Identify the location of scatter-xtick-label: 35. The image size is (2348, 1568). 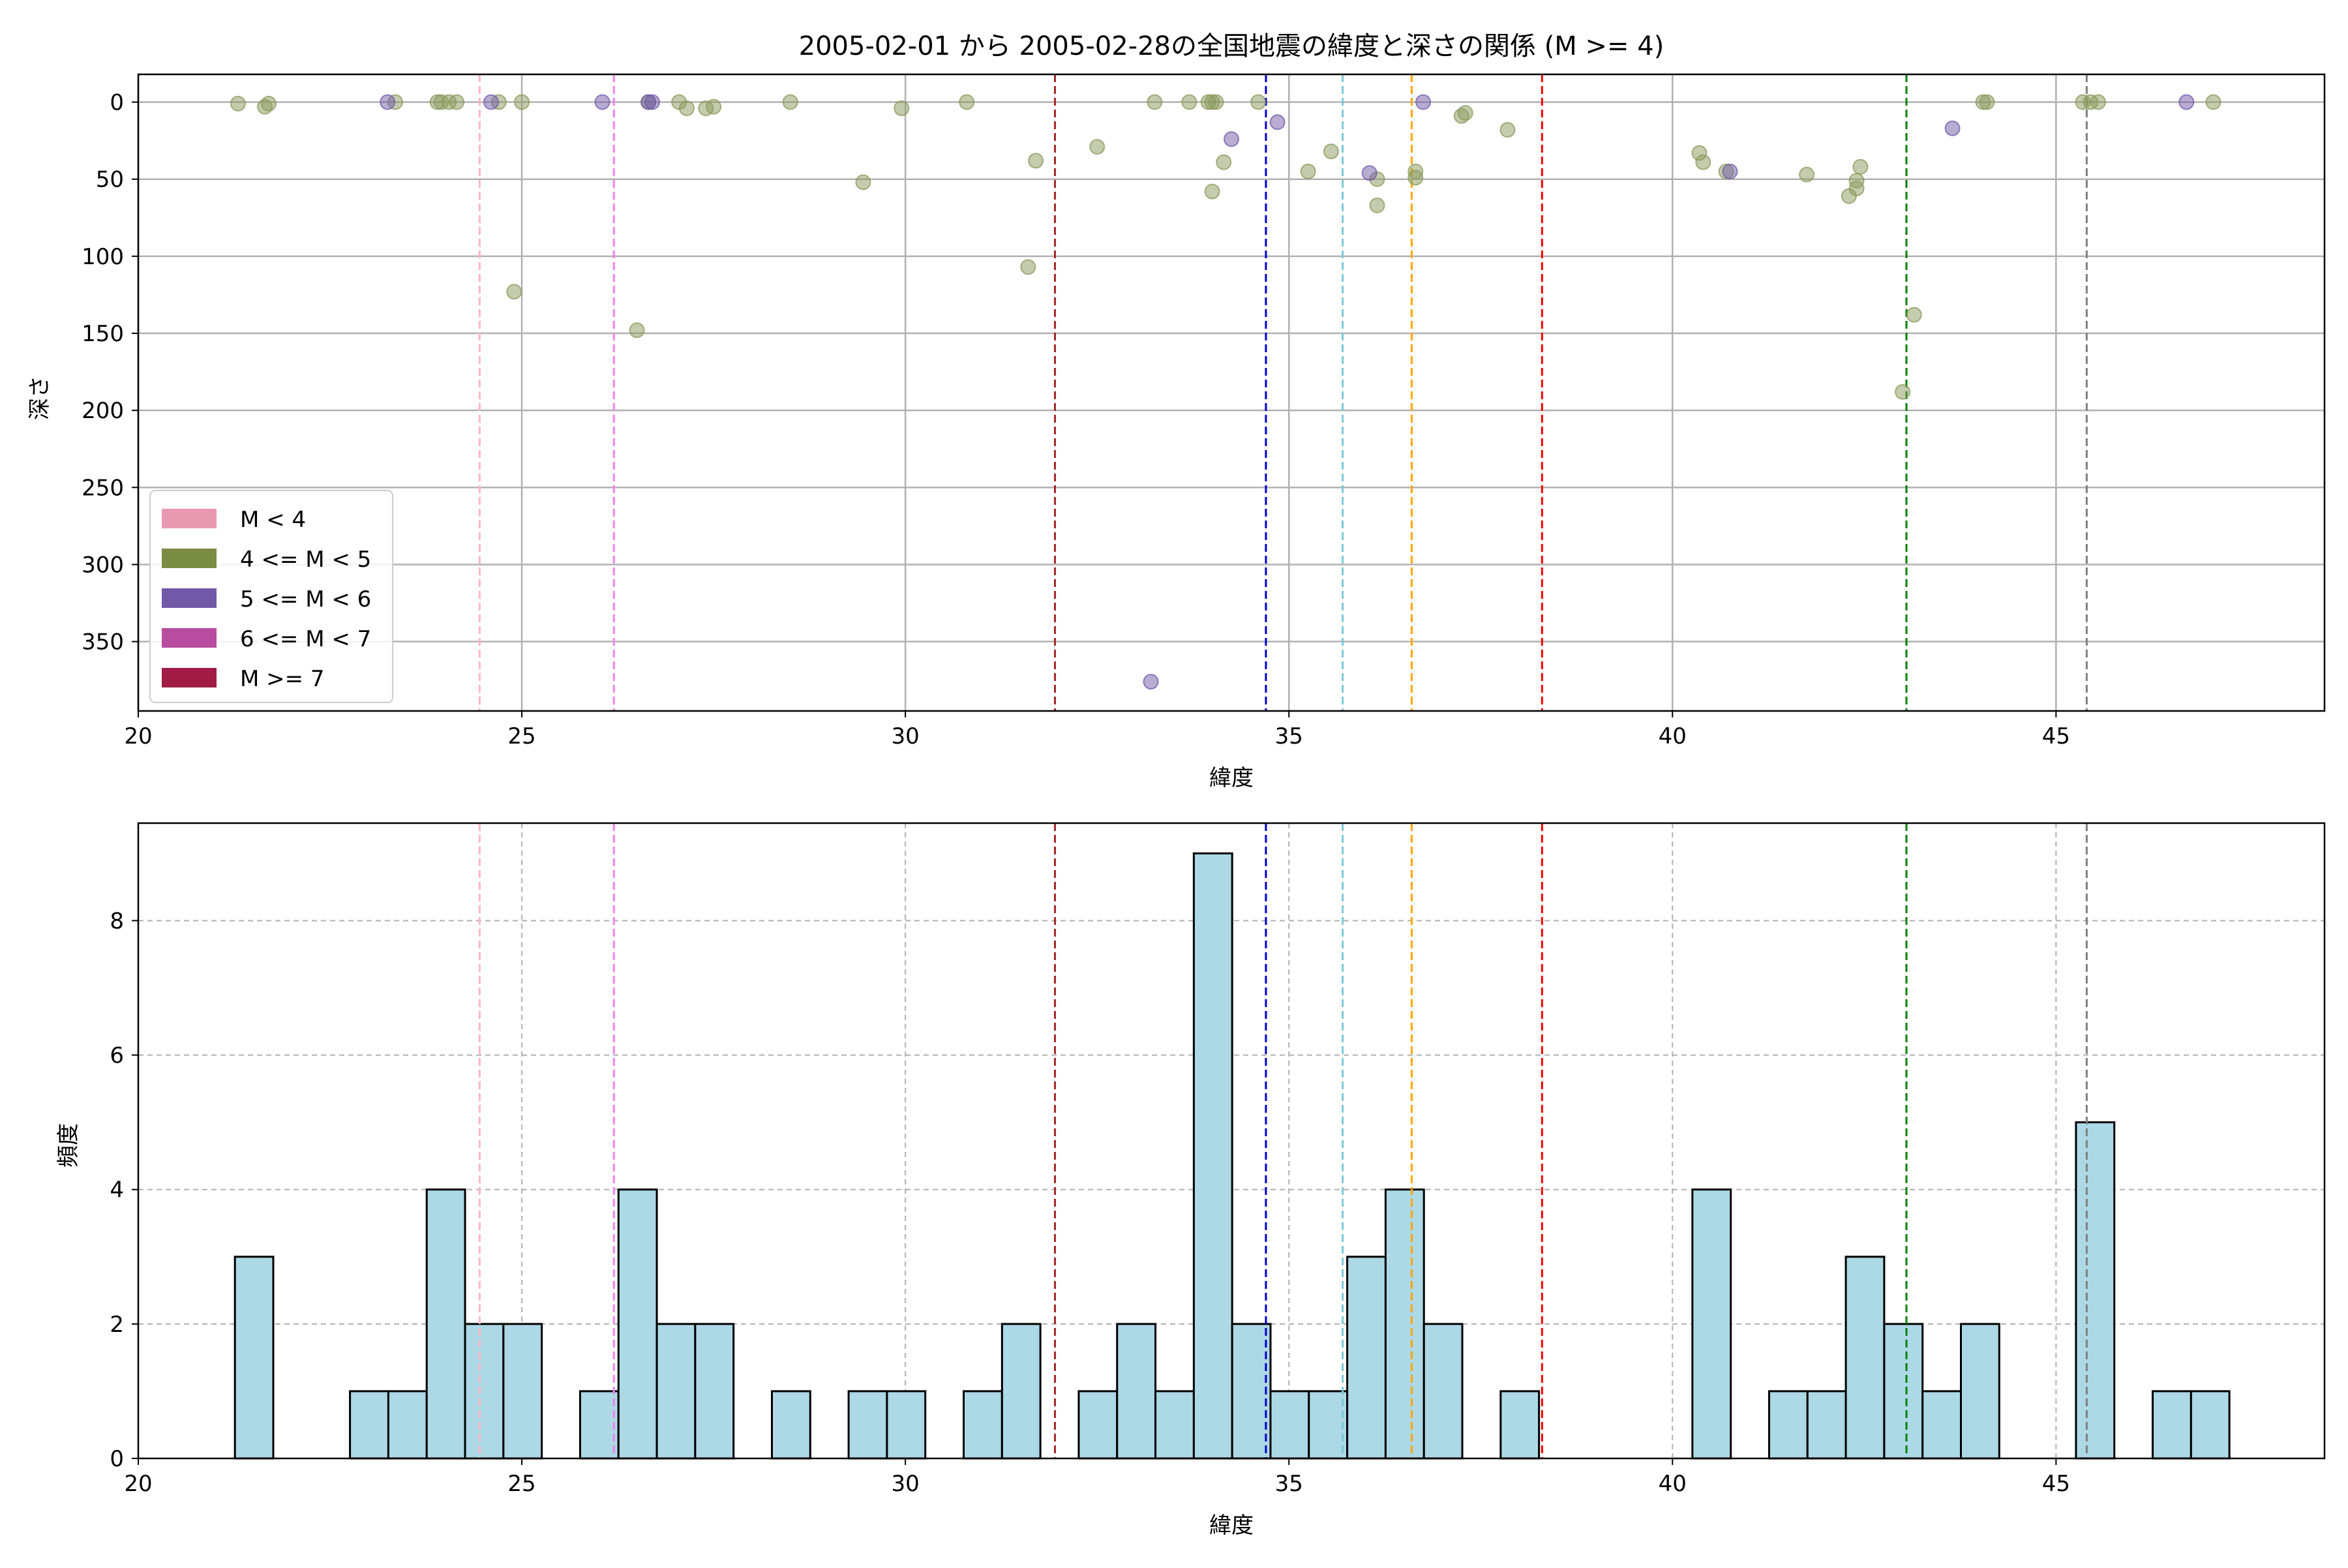
(1289, 736).